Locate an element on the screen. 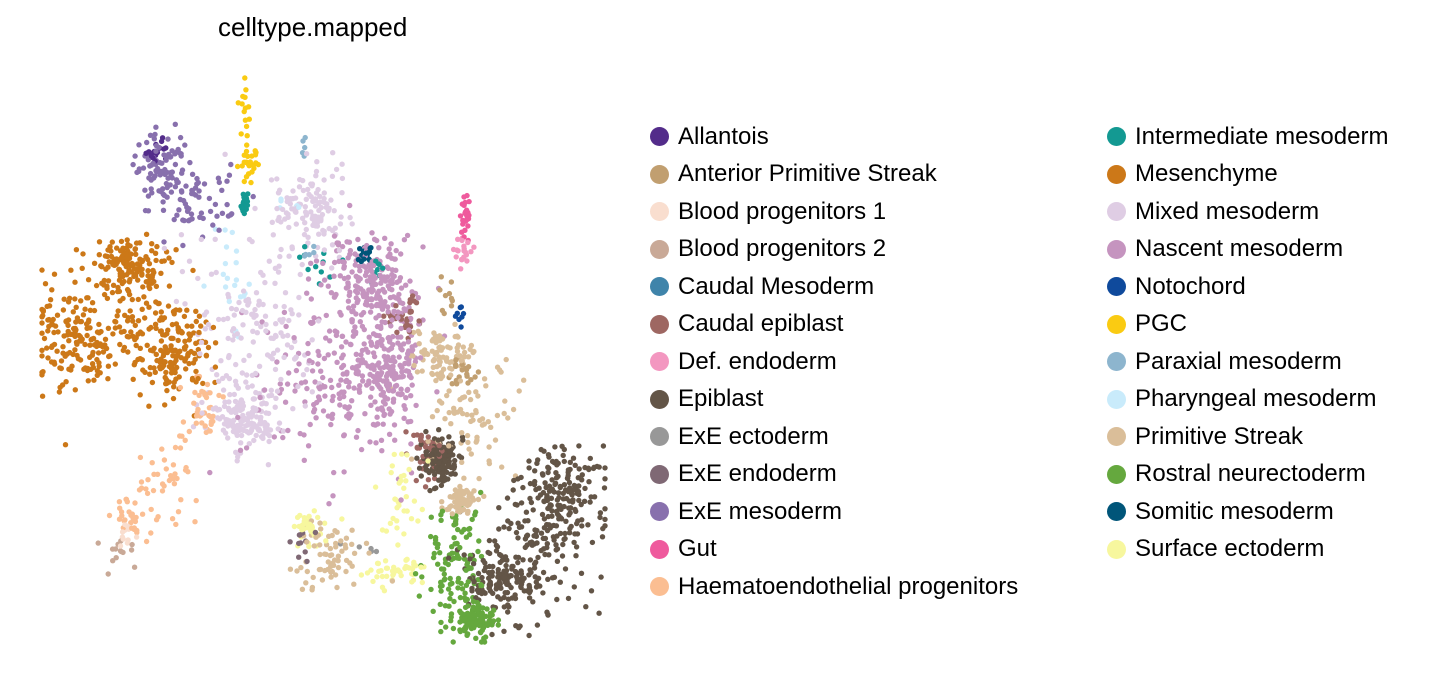 The width and height of the screenshot is (1448, 687). legend-marker is located at coordinates (1116, 474).